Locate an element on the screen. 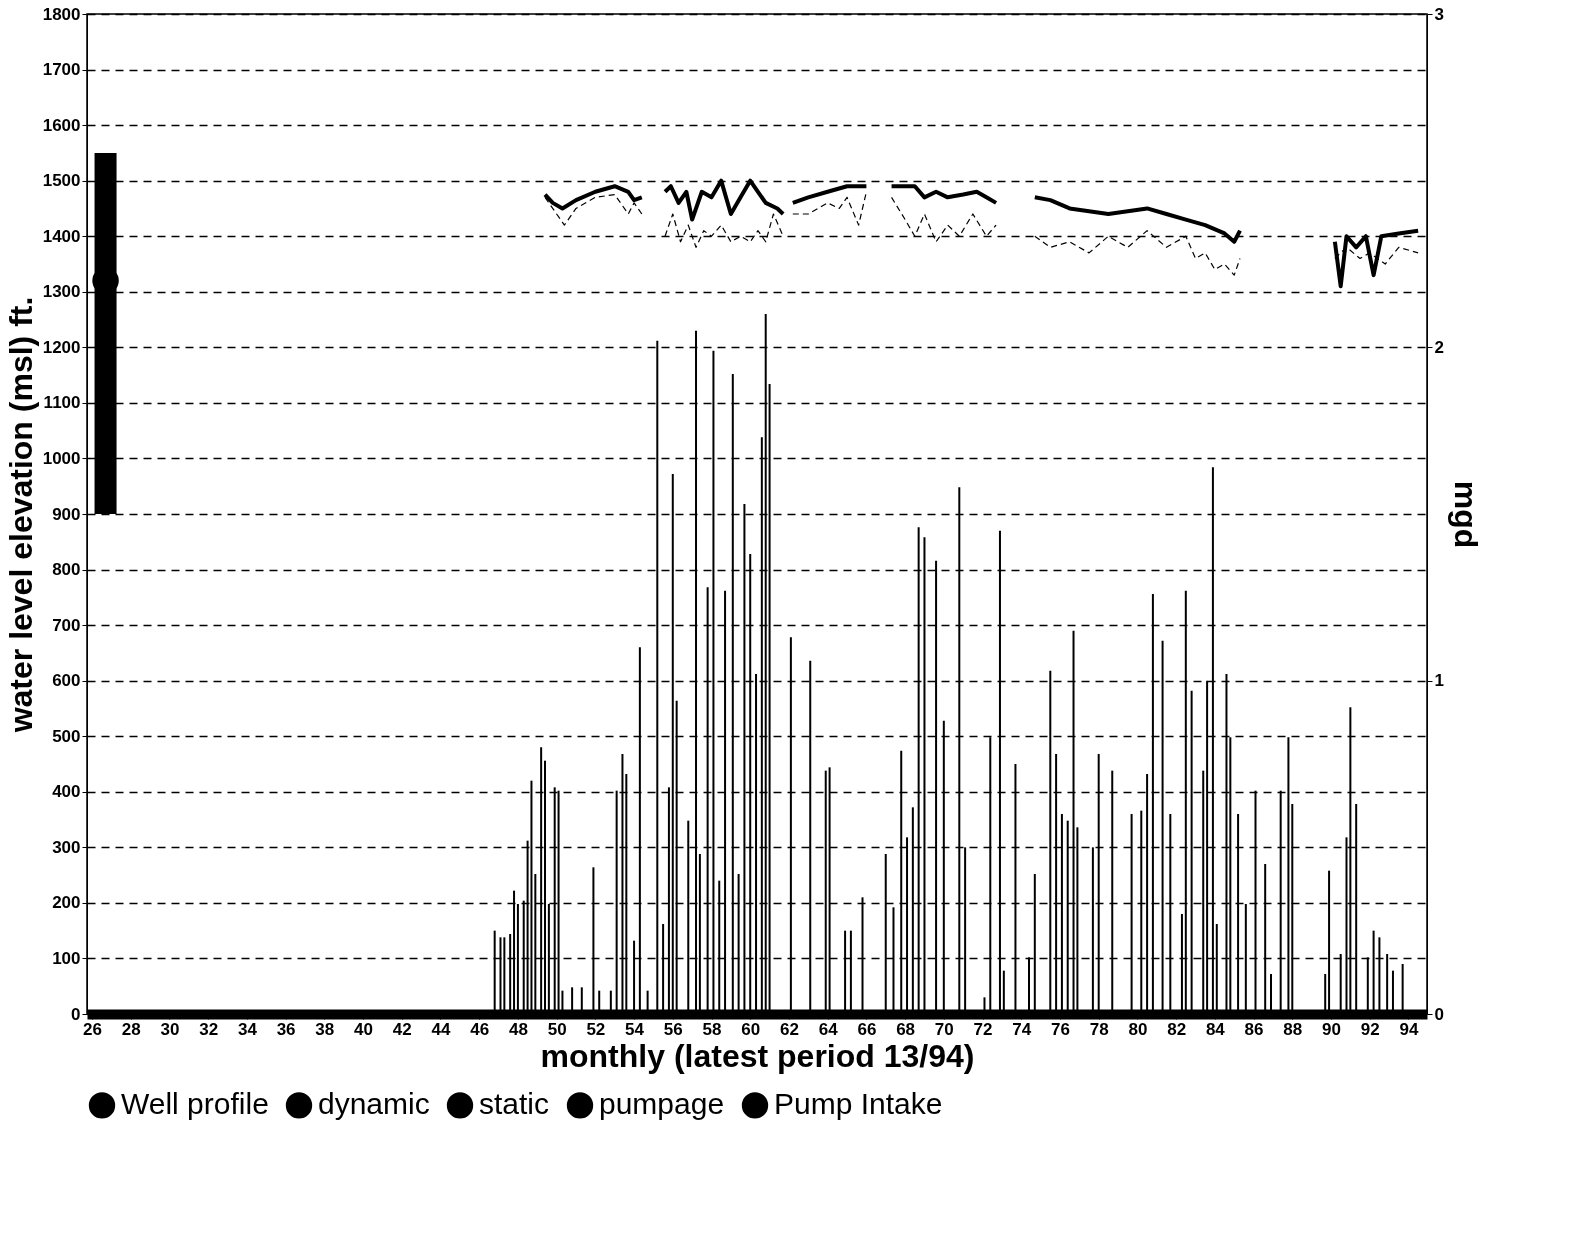  x-tick-label: 48 is located at coordinates (518, 1029).